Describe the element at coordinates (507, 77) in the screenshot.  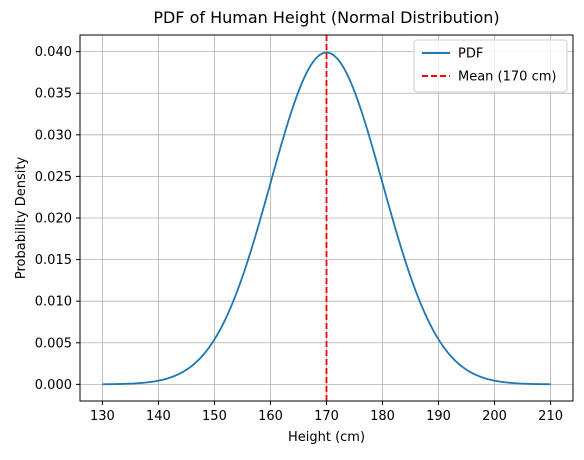
I see `legend-label-mean: Mean (170 cm)` at that location.